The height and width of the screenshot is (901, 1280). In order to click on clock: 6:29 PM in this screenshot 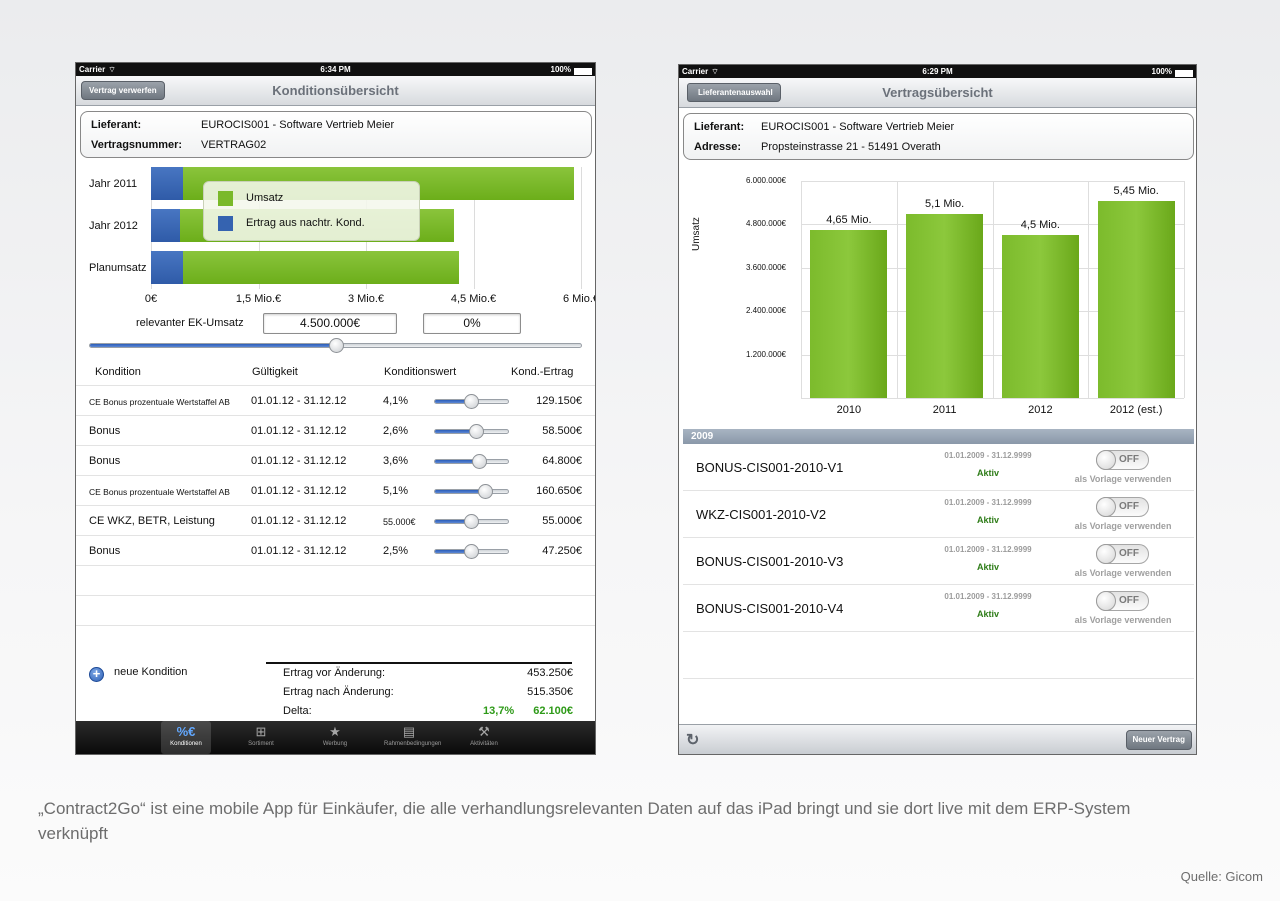, I will do `click(937, 71)`.